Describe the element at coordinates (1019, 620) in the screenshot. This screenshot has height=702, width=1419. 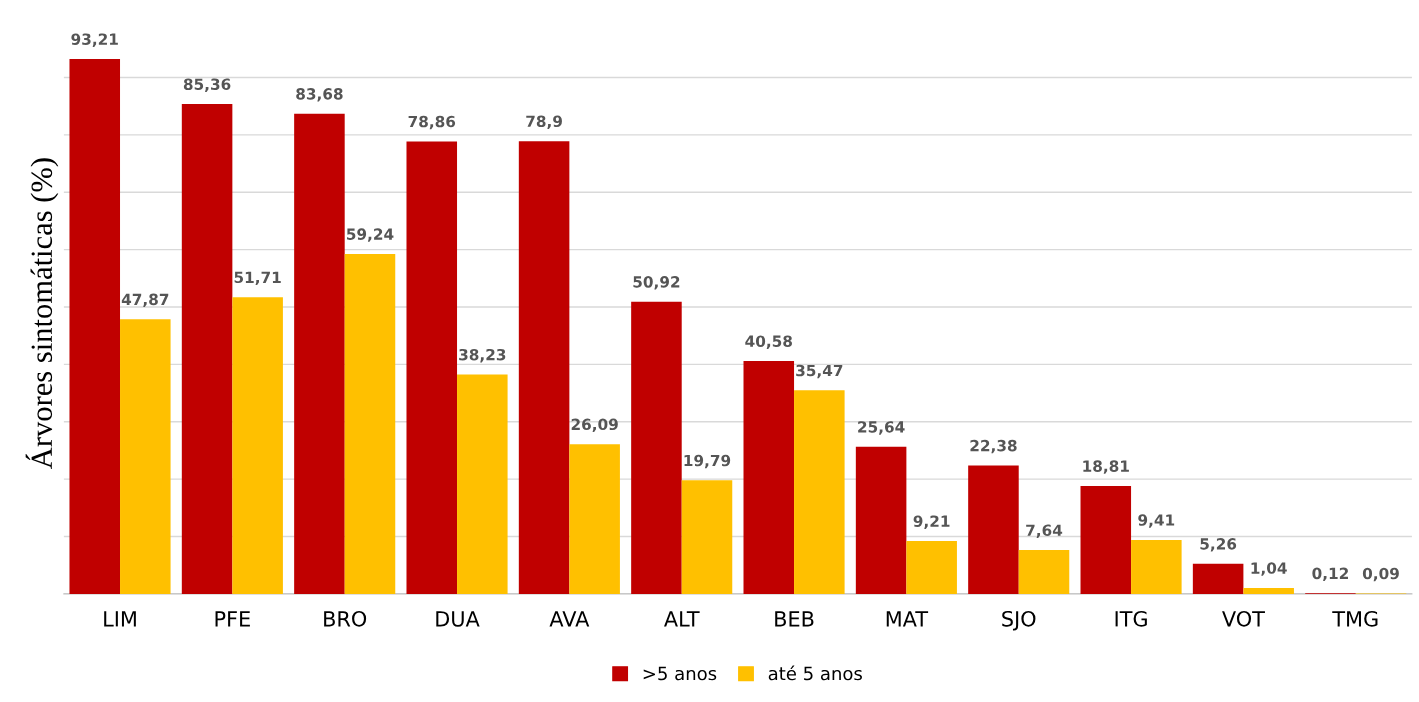
I see `x-tick-label: SJO` at that location.